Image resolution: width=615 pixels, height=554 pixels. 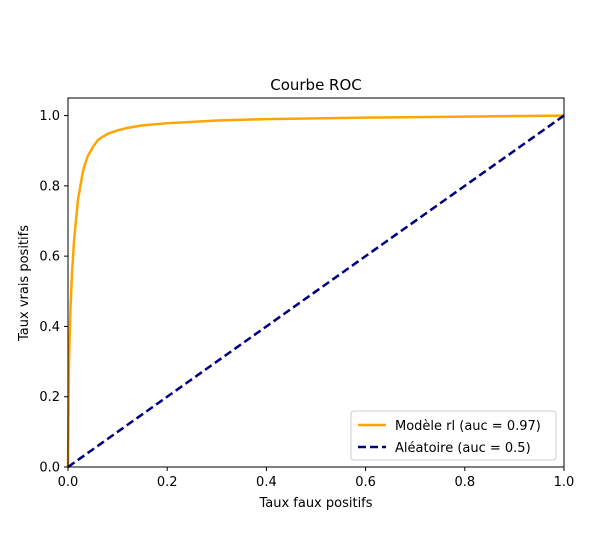 I want to click on x-tick-label: 0.0, so click(x=68, y=482).